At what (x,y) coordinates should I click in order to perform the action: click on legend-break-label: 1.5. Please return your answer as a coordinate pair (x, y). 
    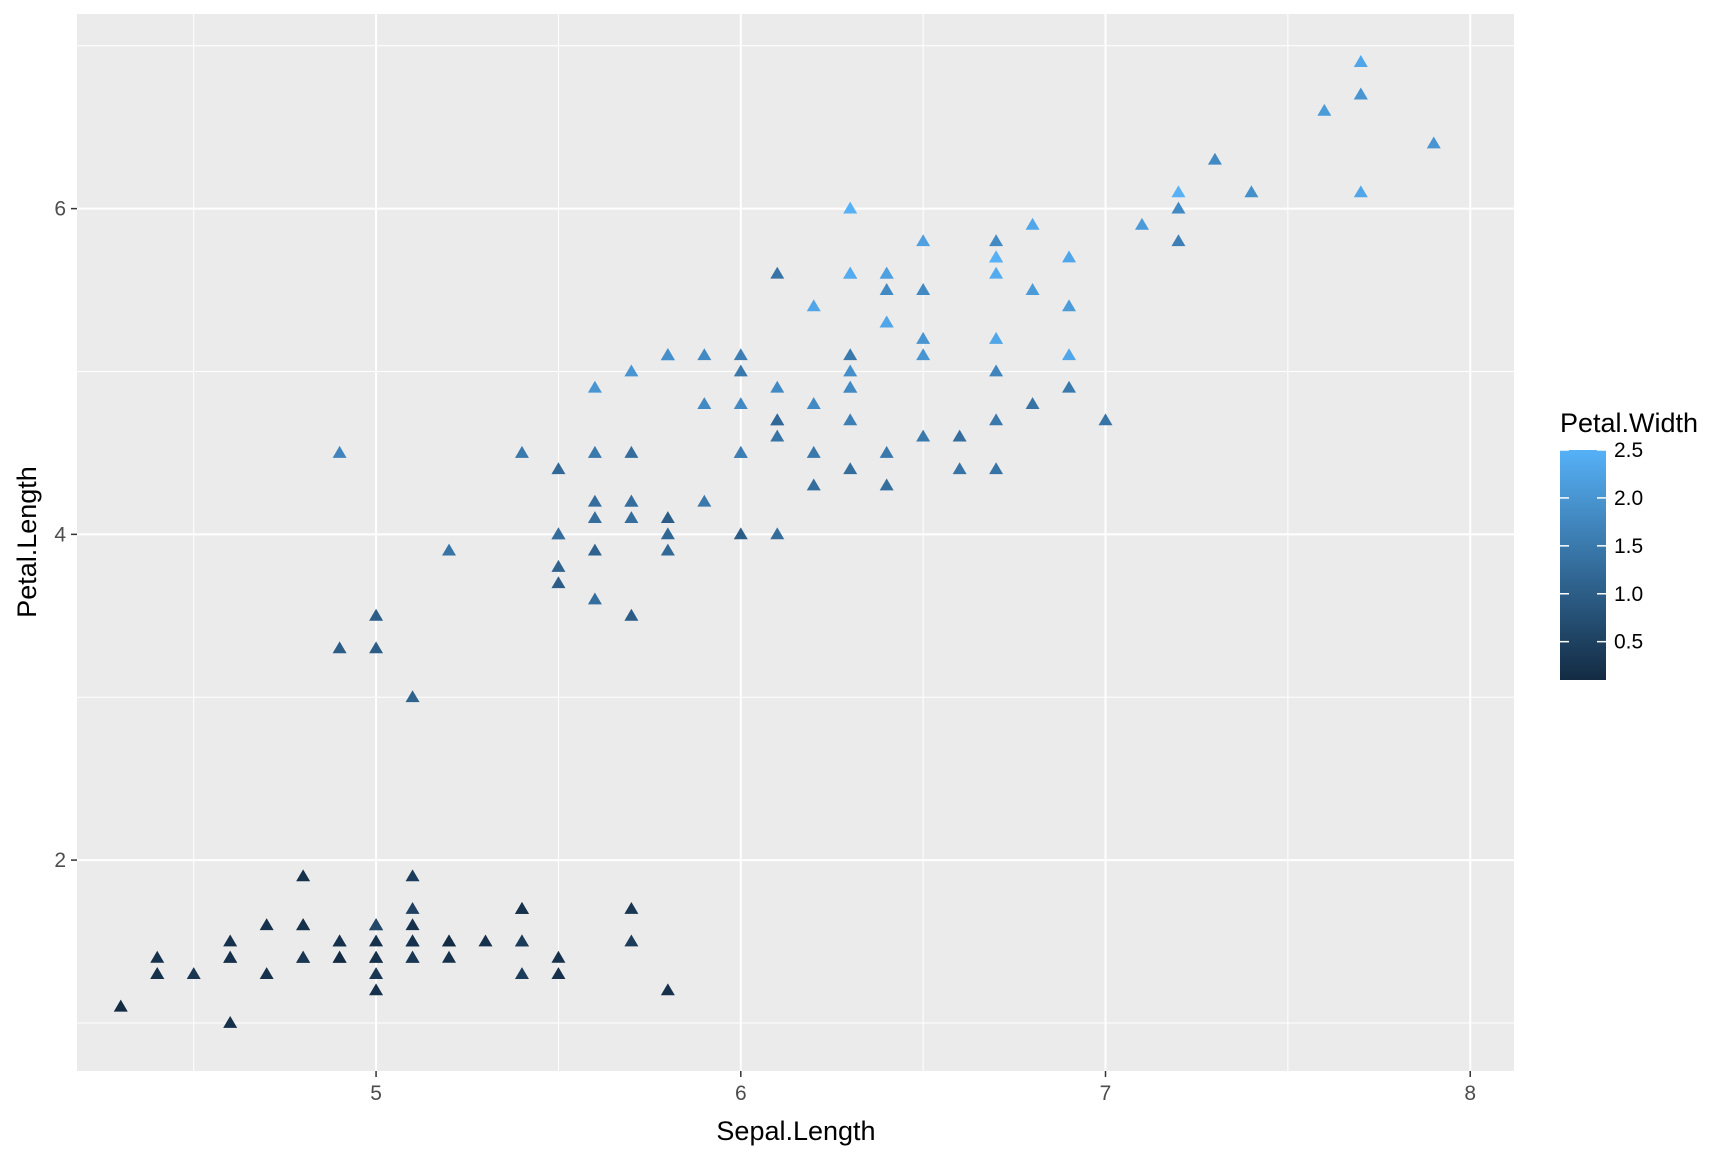
    Looking at the image, I should click on (1628, 546).